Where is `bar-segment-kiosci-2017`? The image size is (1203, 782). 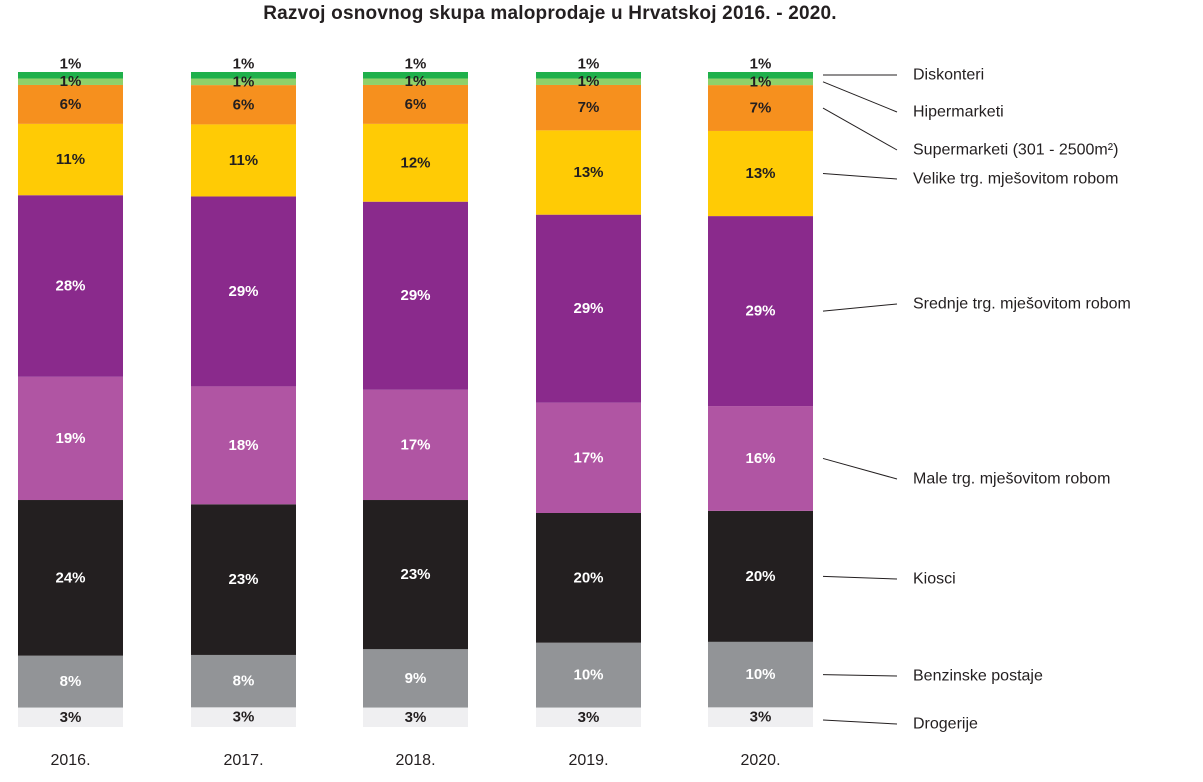
bar-segment-kiosci-2017 is located at coordinates (243, 579).